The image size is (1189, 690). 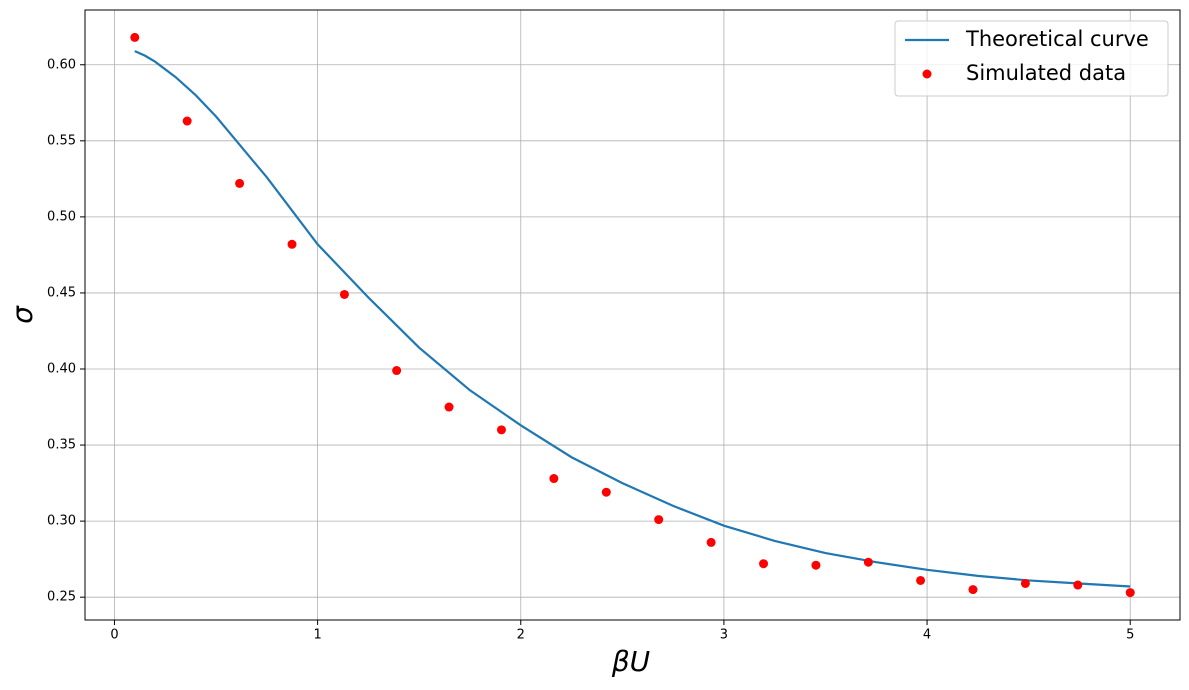 What do you see at coordinates (61, 445) in the screenshot?
I see `y-tick-label: 0.35` at bounding box center [61, 445].